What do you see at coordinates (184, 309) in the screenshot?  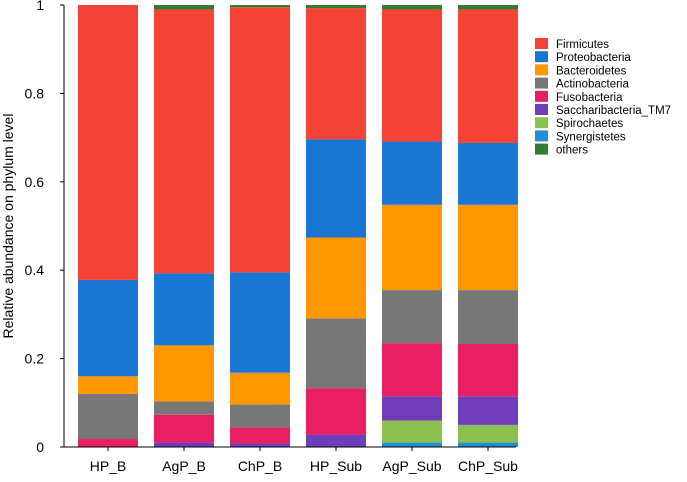 I see `bar-segment-proteobacteria-agp-b` at bounding box center [184, 309].